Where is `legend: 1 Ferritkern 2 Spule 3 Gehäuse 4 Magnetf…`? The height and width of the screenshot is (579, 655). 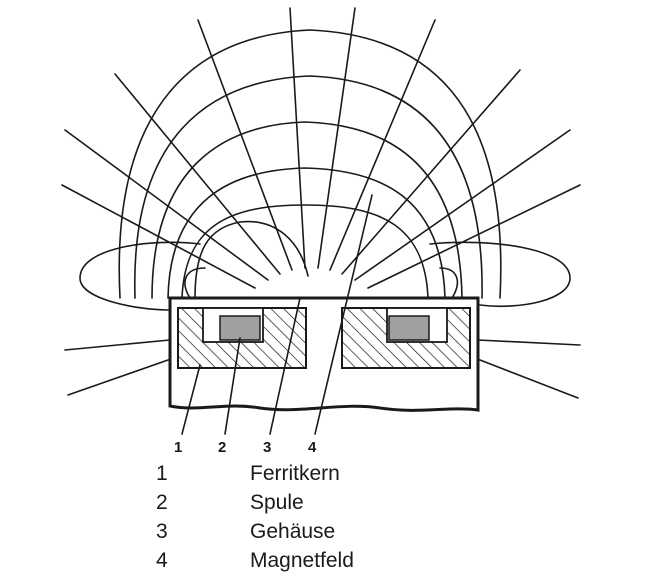
legend: 1 Ferritkern 2 Spule 3 Gehäuse 4 Magnetf… is located at coordinates (252, 517).